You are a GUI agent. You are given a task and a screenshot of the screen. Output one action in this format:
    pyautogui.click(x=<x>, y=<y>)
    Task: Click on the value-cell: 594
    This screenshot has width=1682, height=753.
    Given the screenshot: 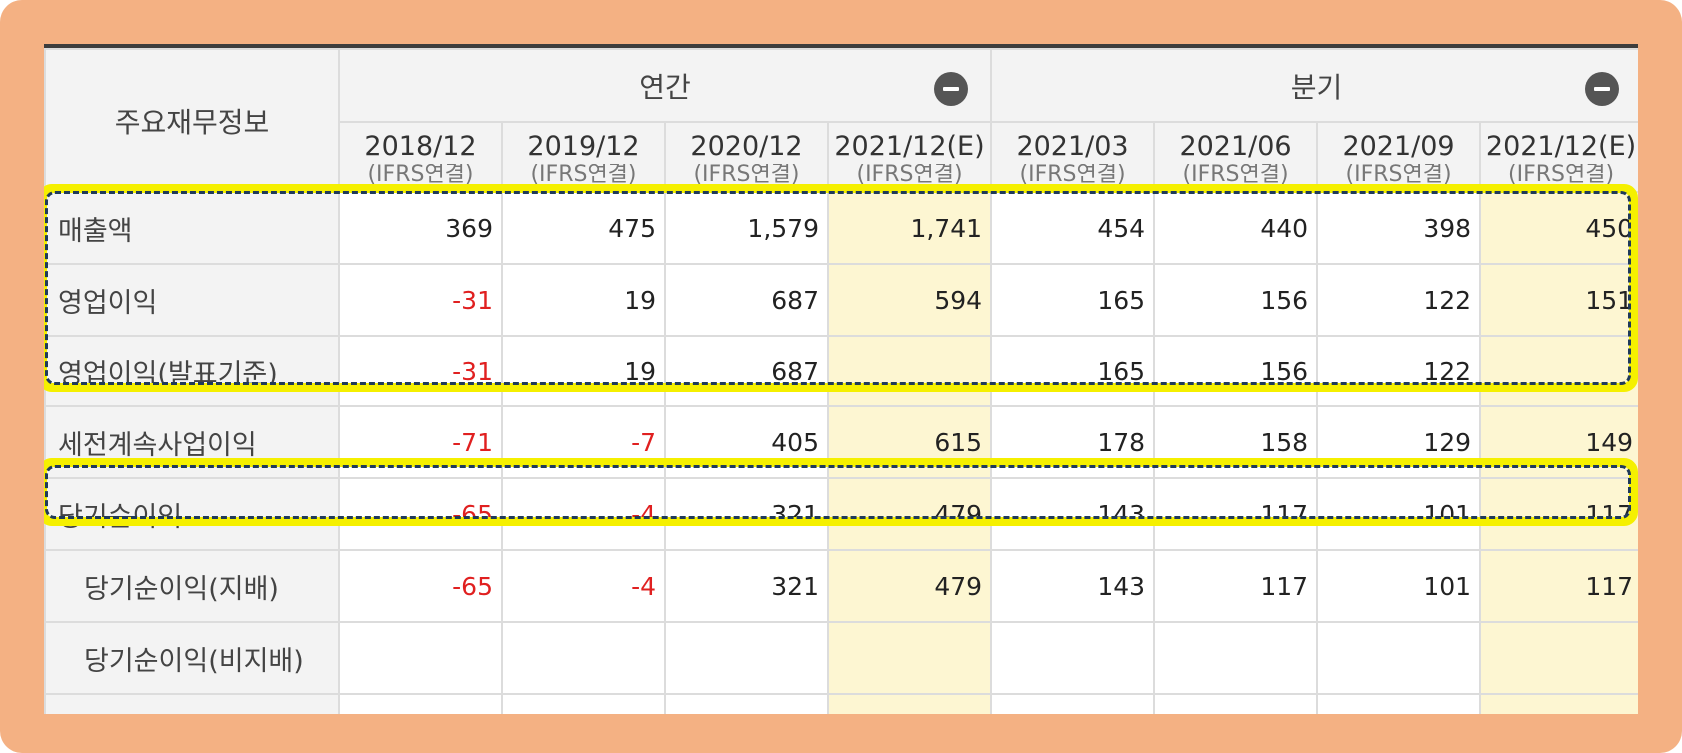 What is the action you would take?
    pyautogui.click(x=909, y=300)
    